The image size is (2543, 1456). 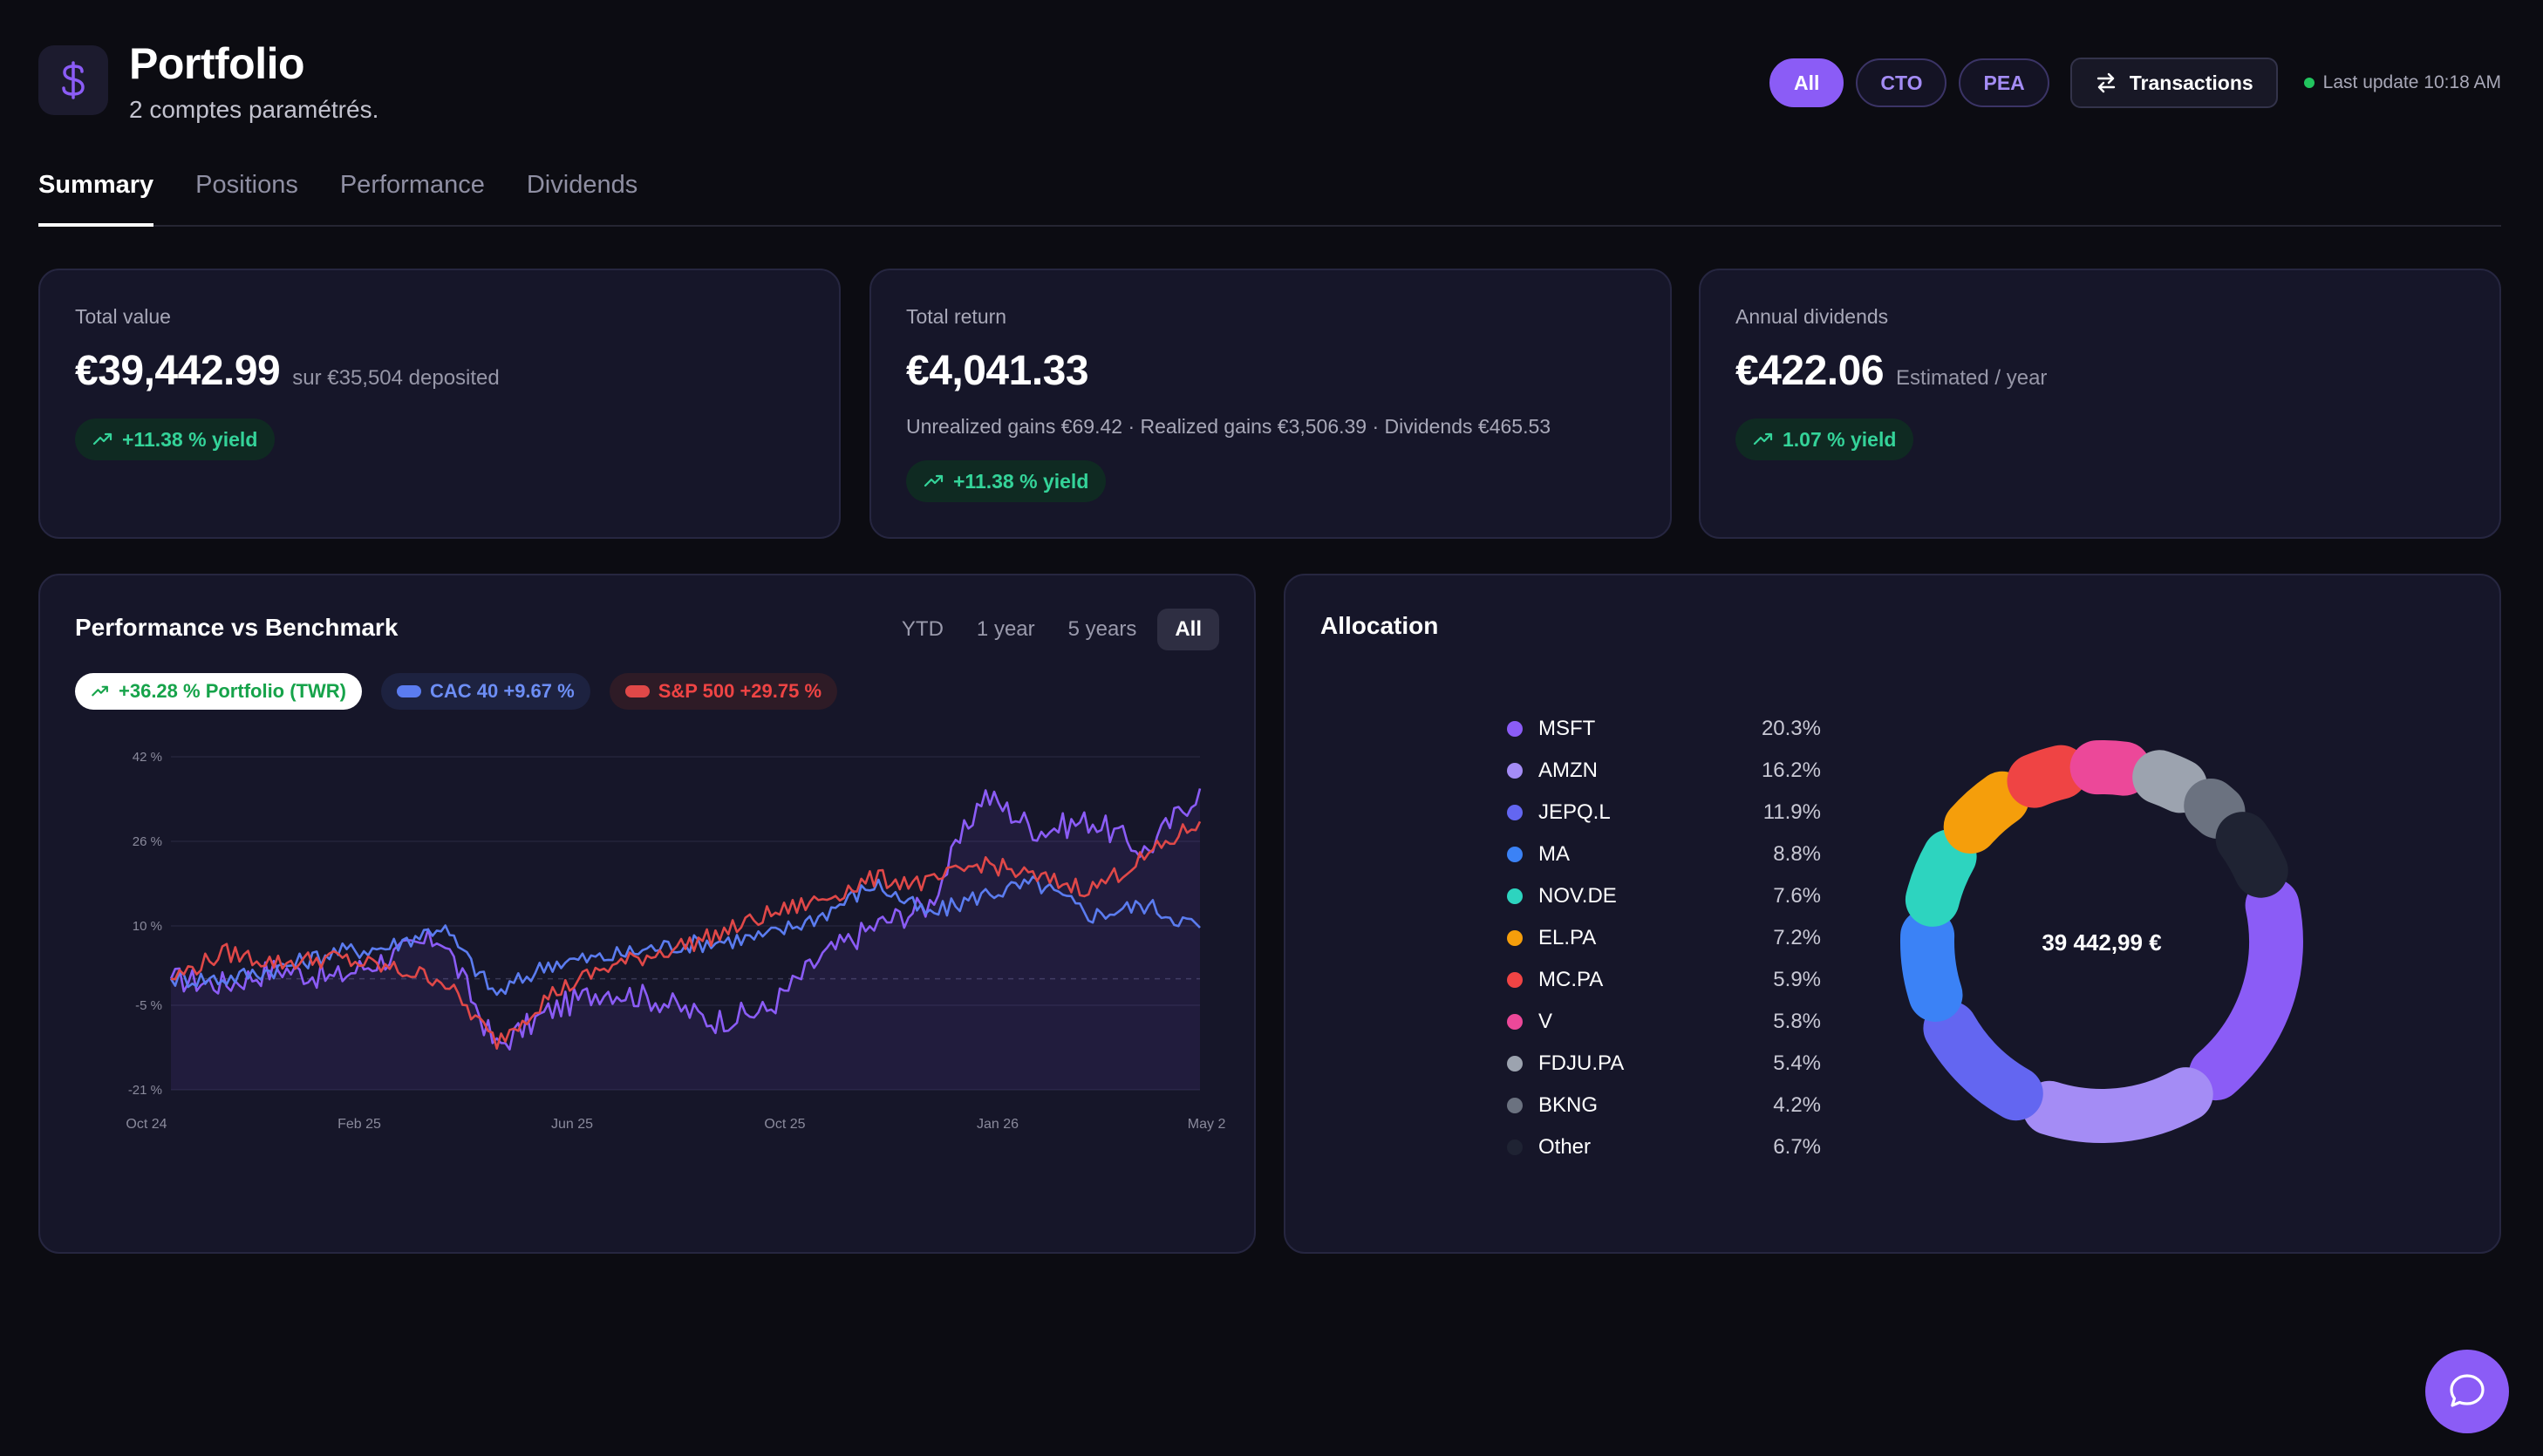 I want to click on x-tick-label: Feb 25, so click(x=359, y=1124).